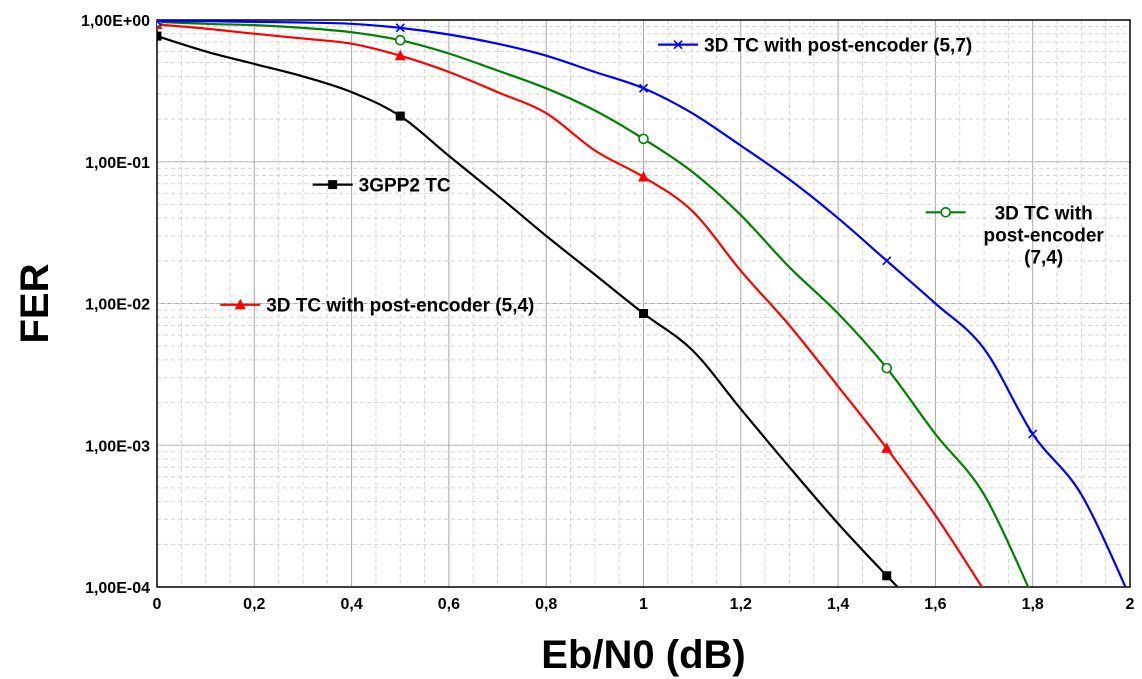 The image size is (1142, 679). Describe the element at coordinates (449, 604) in the screenshot. I see `x-tick-label: 0,6` at that location.